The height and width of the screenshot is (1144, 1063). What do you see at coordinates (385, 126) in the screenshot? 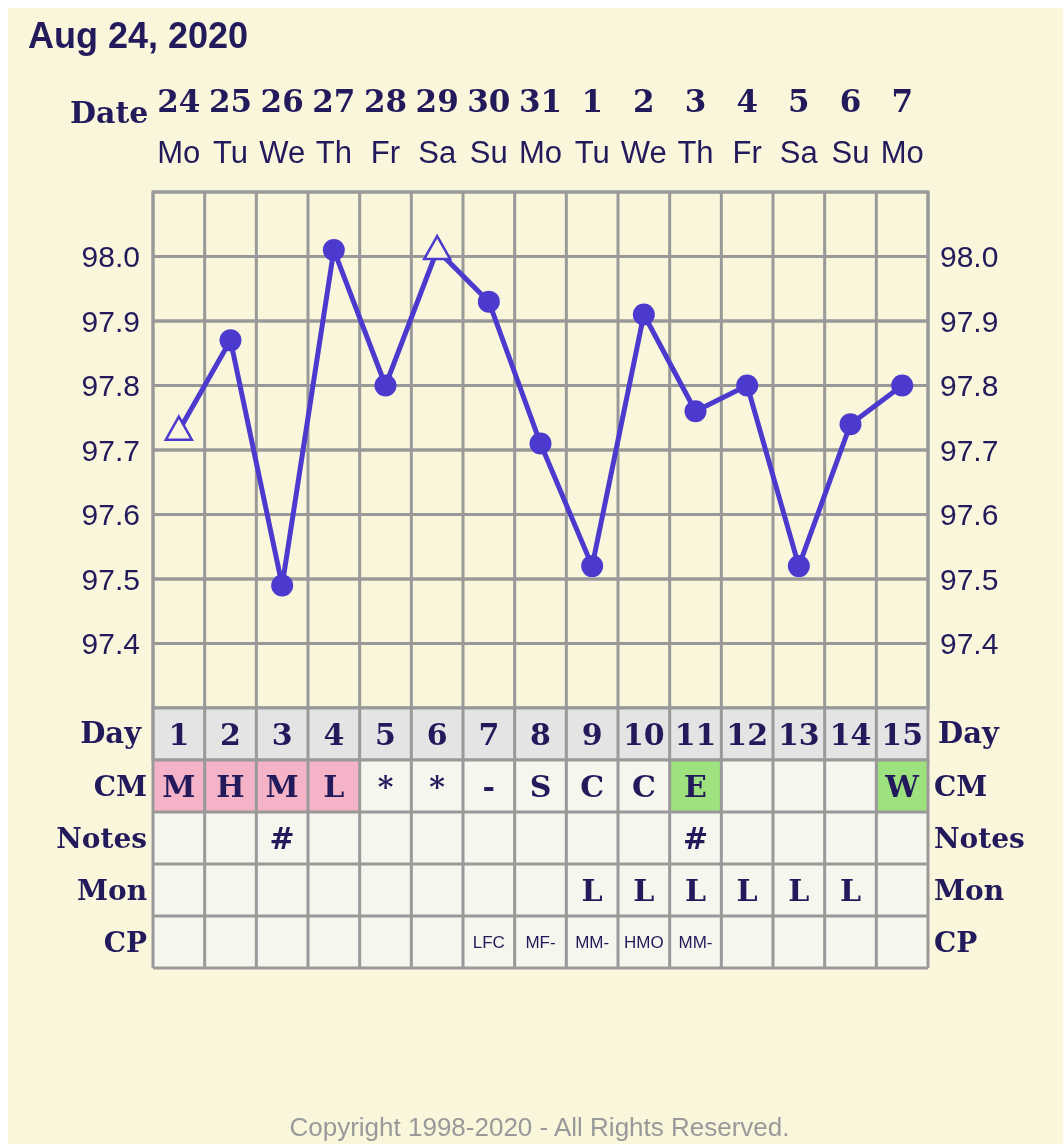
I see `x-tick-label: 28 Fr` at bounding box center [385, 126].